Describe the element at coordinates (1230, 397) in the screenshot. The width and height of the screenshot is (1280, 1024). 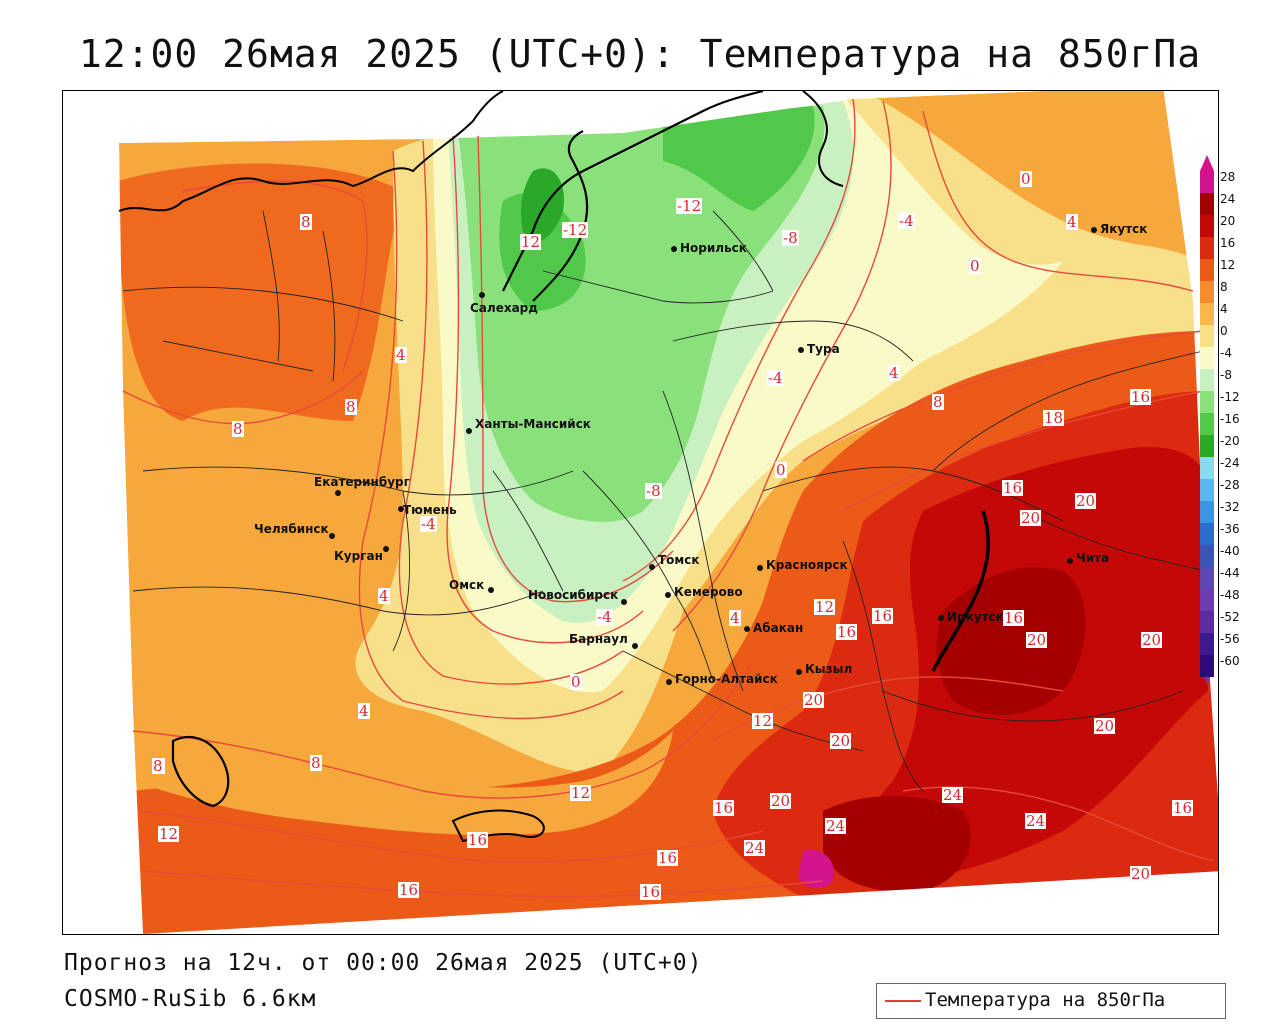
I see `colorbar-label: -12` at that location.